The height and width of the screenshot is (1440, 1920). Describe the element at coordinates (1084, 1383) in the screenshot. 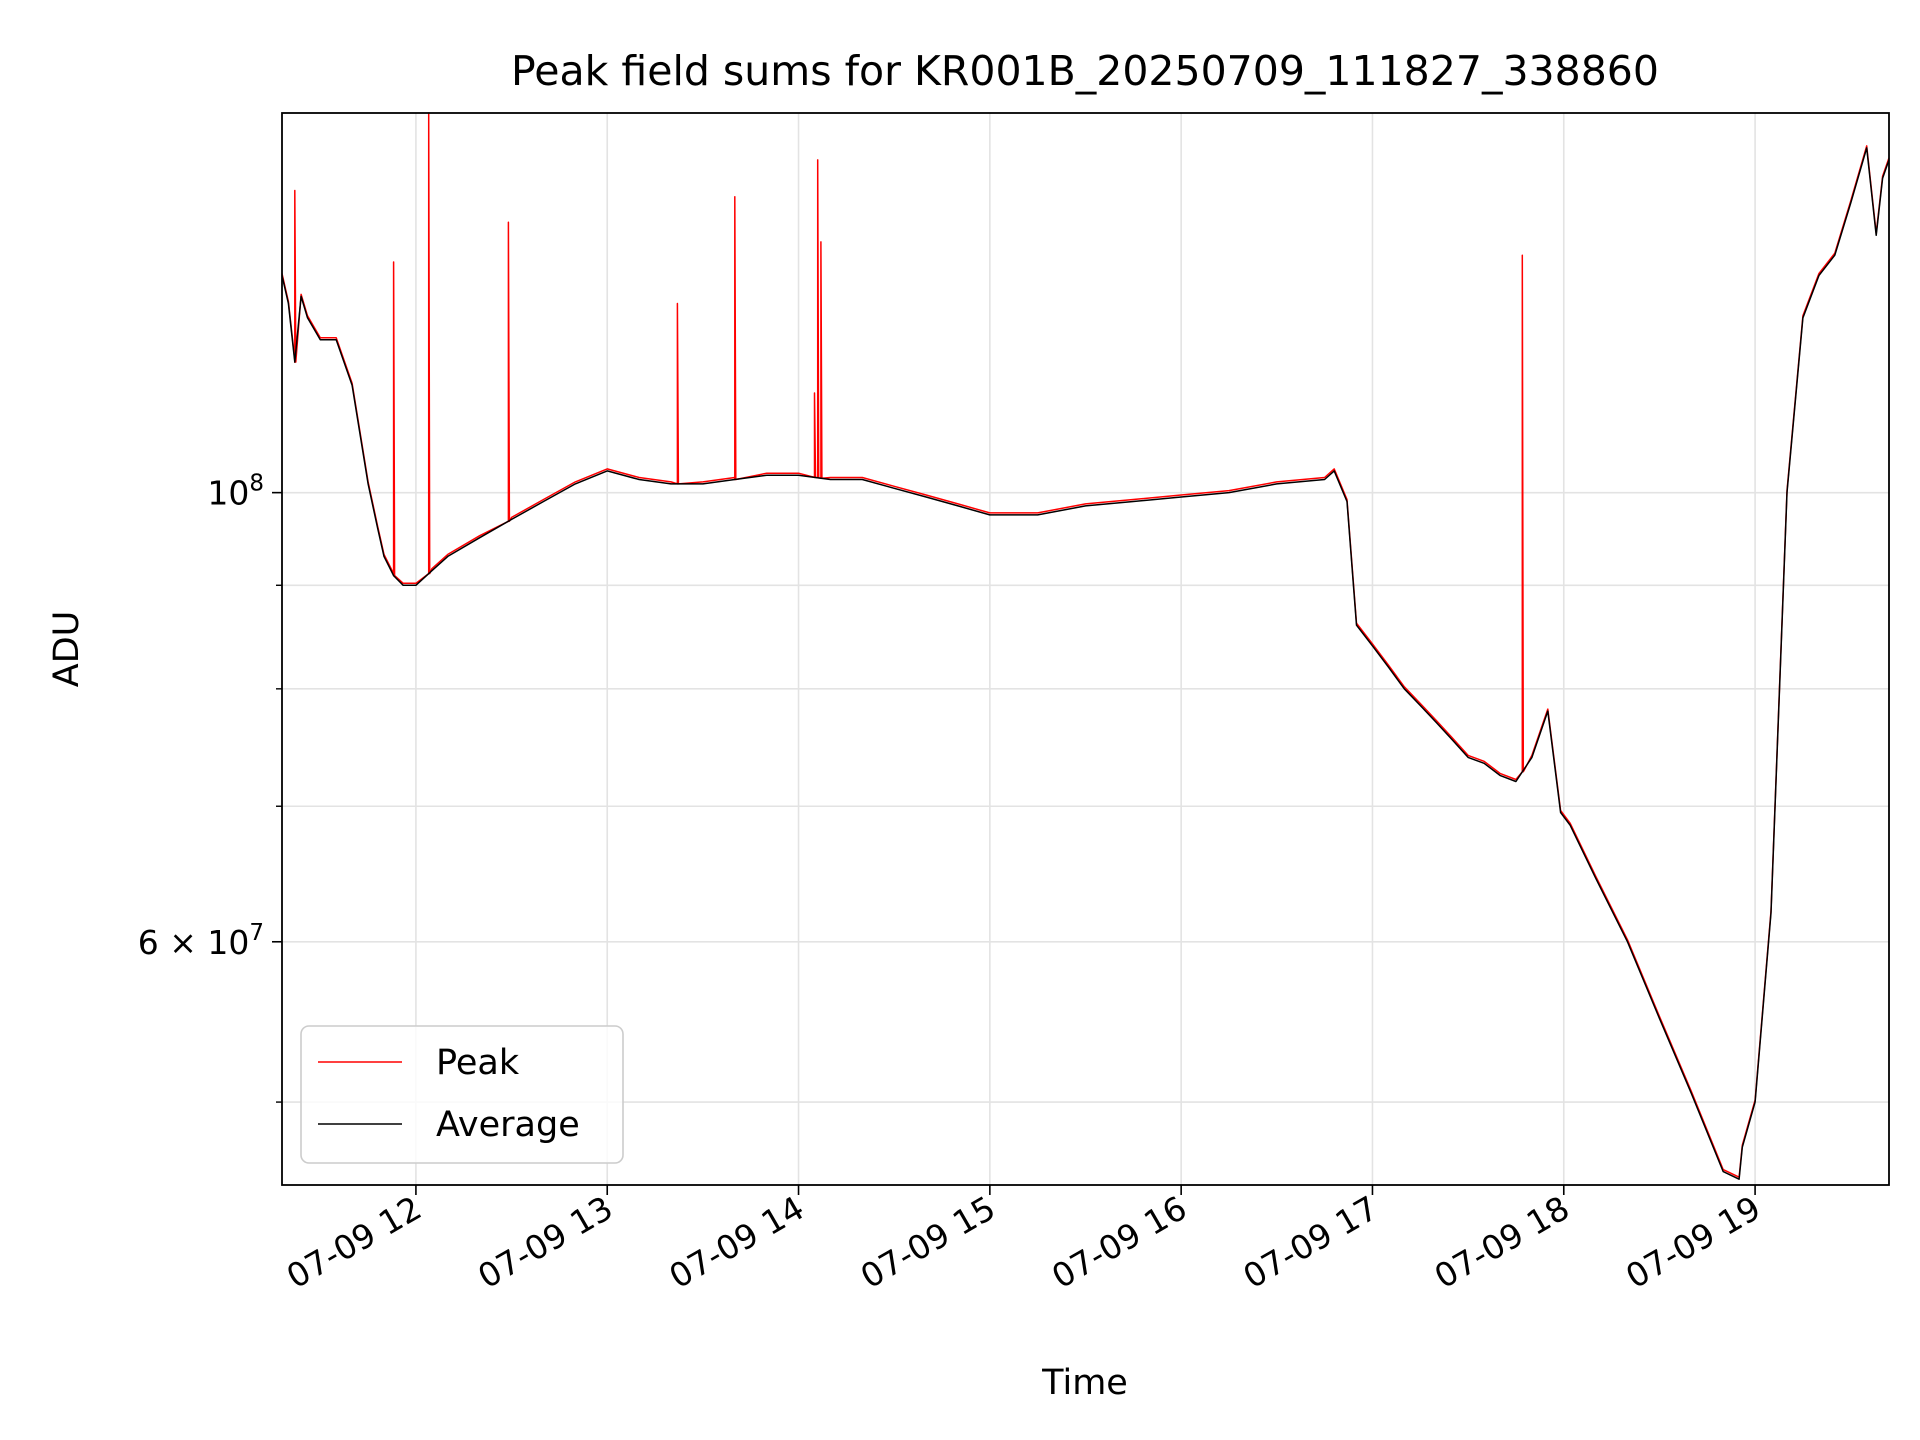

I see `x-axis-label: Time` at that location.